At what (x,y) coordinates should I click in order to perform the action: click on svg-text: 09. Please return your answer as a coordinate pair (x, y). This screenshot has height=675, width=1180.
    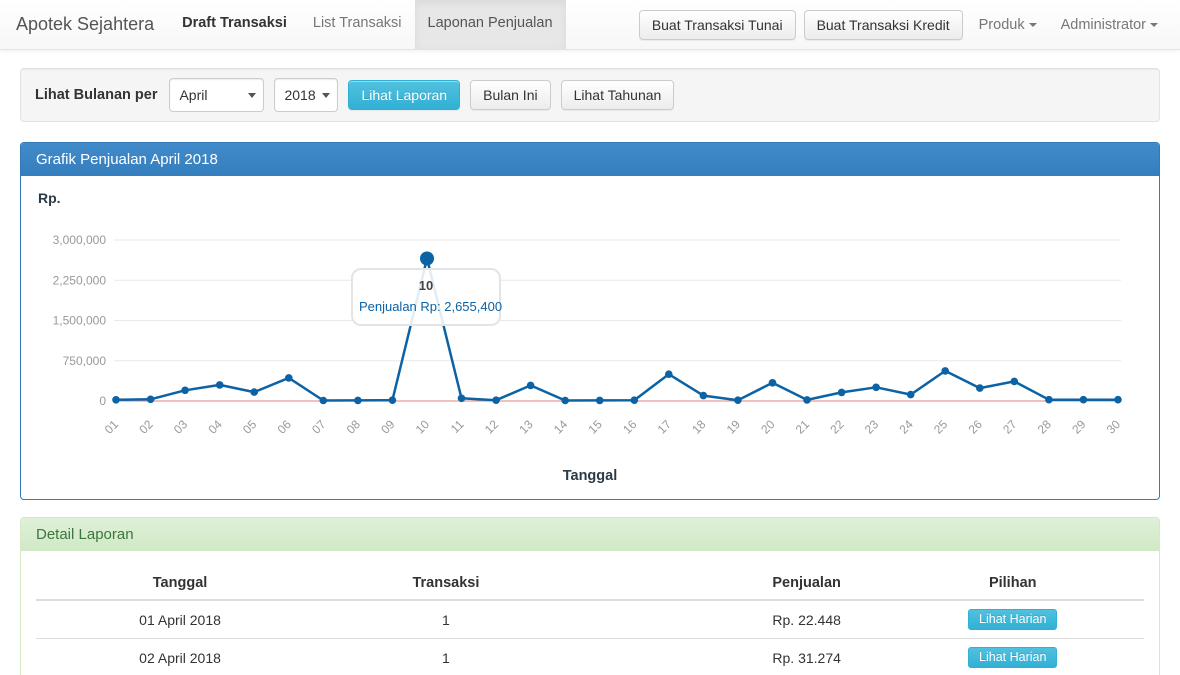
    Looking at the image, I should click on (388, 427).